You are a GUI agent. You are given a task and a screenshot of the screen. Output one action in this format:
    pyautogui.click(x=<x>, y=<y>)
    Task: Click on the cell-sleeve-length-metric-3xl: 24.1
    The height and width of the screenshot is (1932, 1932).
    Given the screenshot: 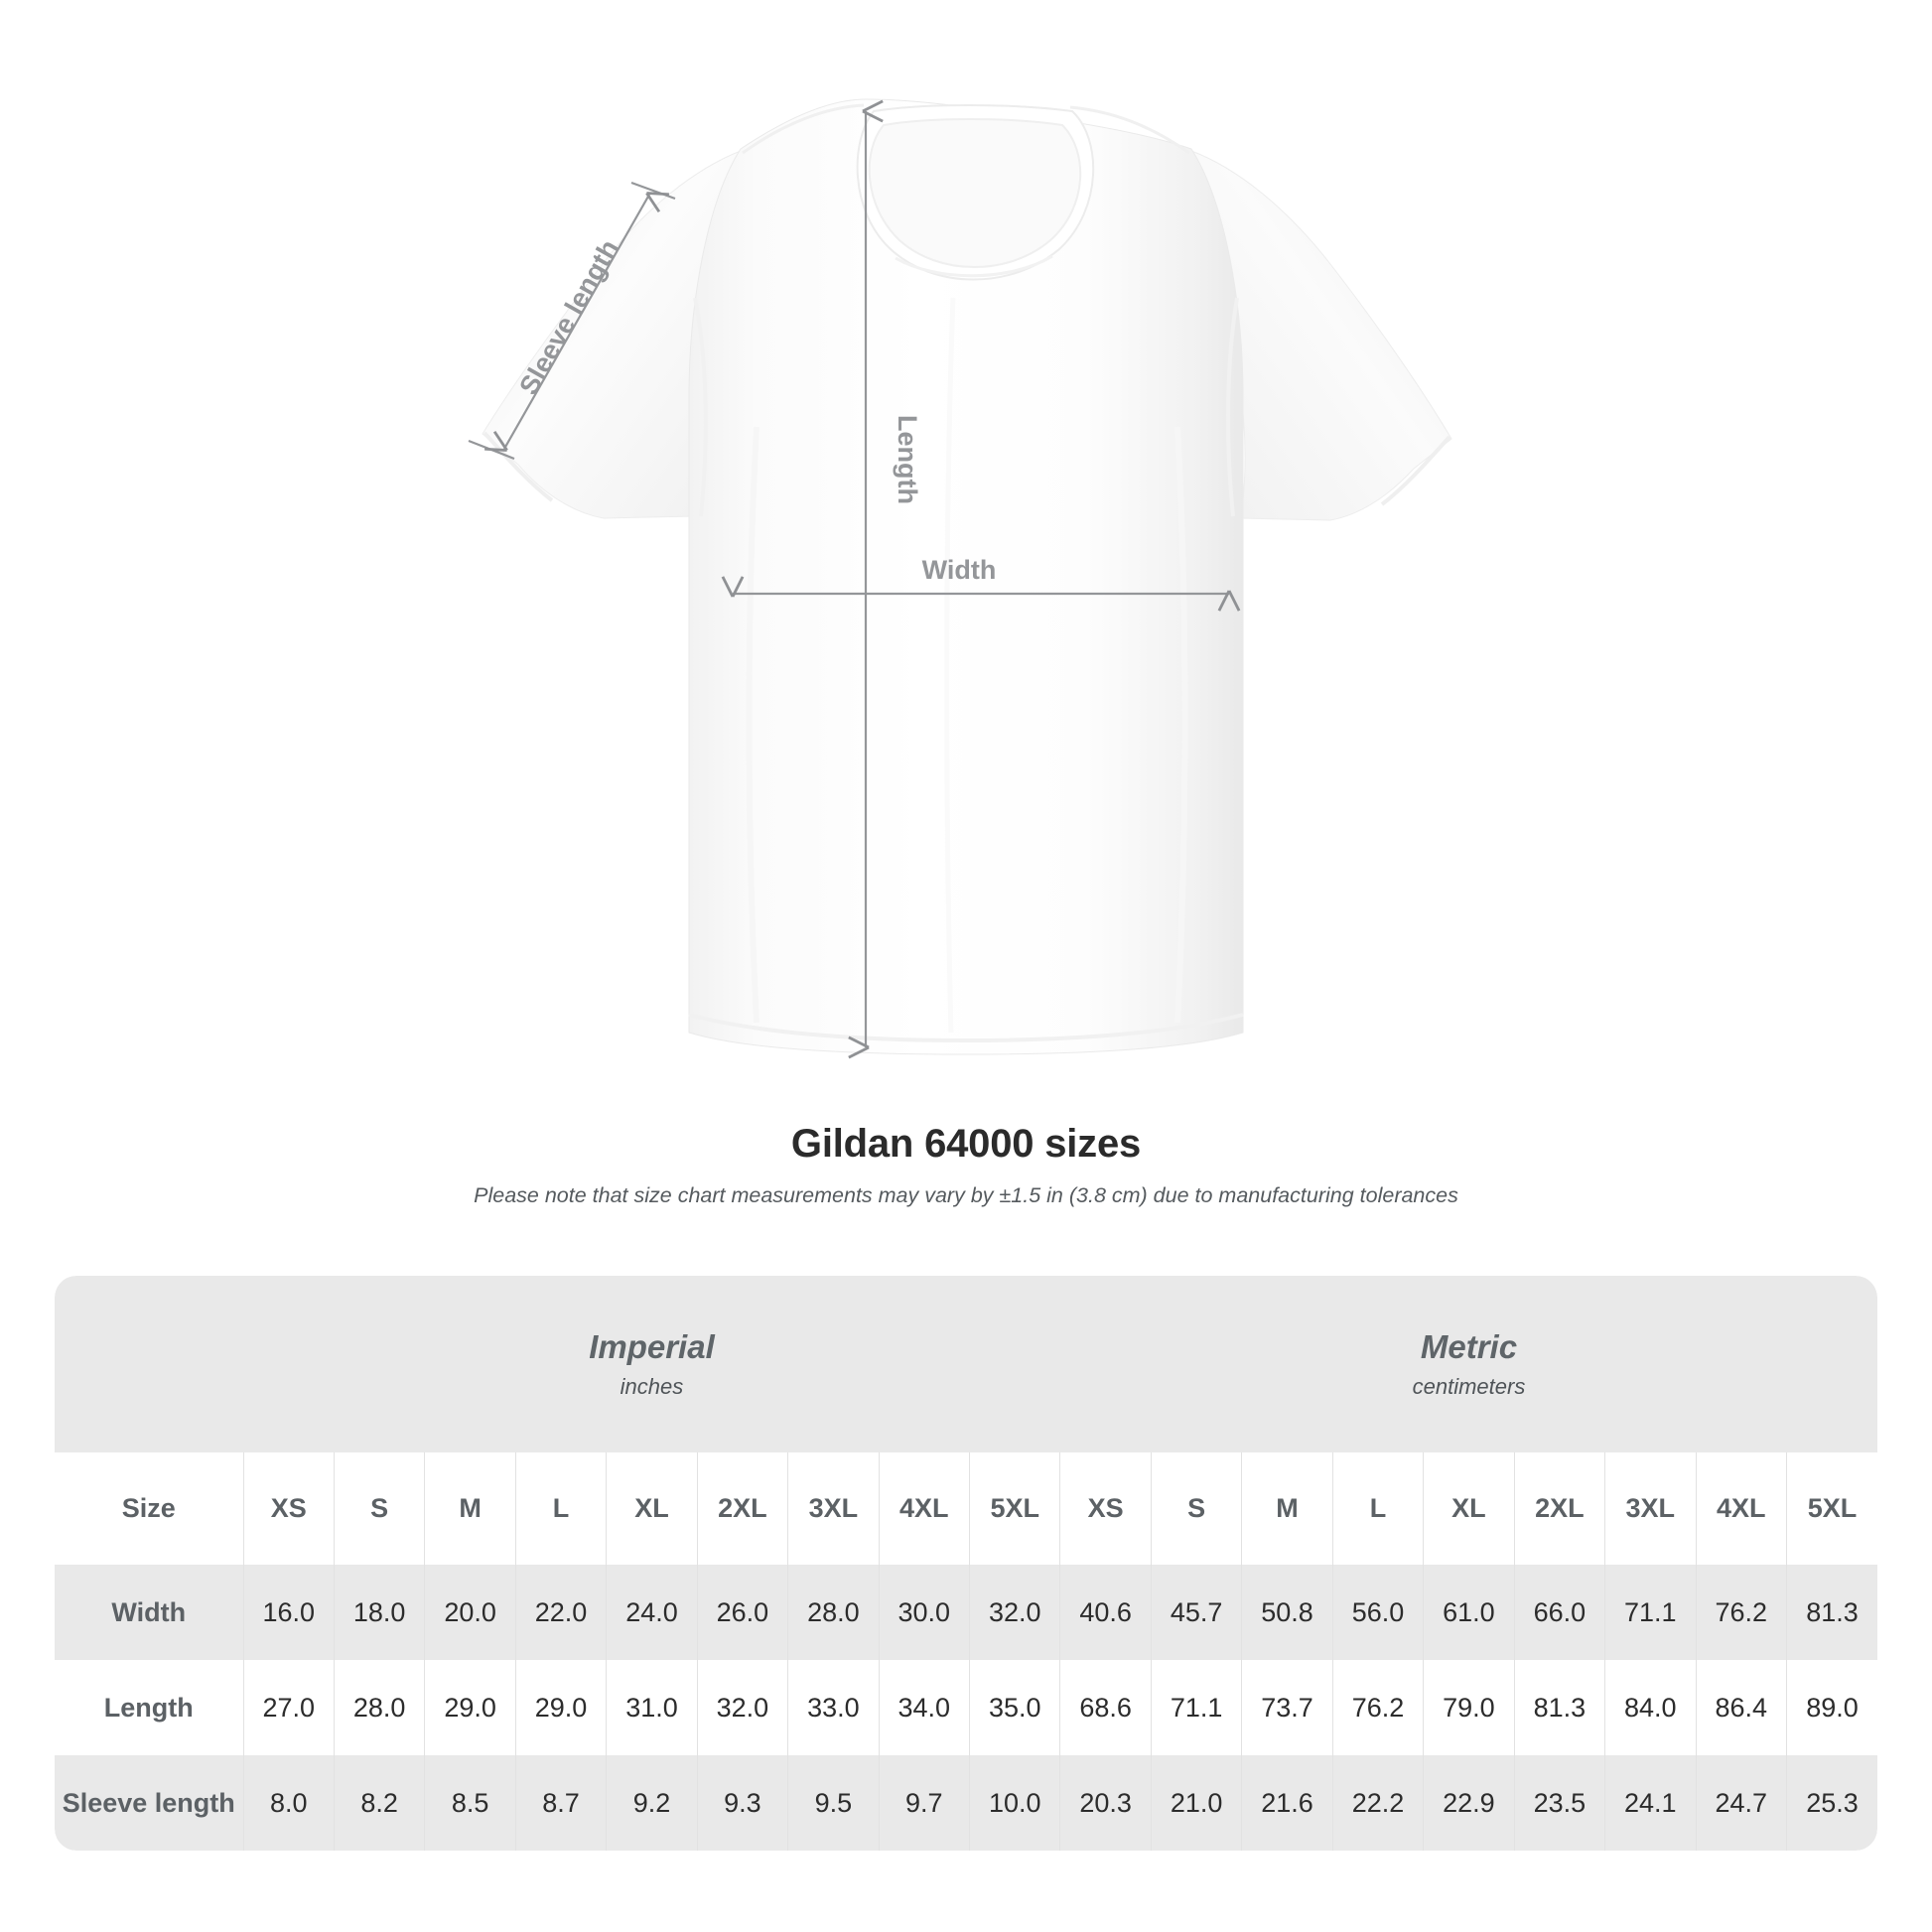 What is the action you would take?
    pyautogui.click(x=1650, y=1803)
    